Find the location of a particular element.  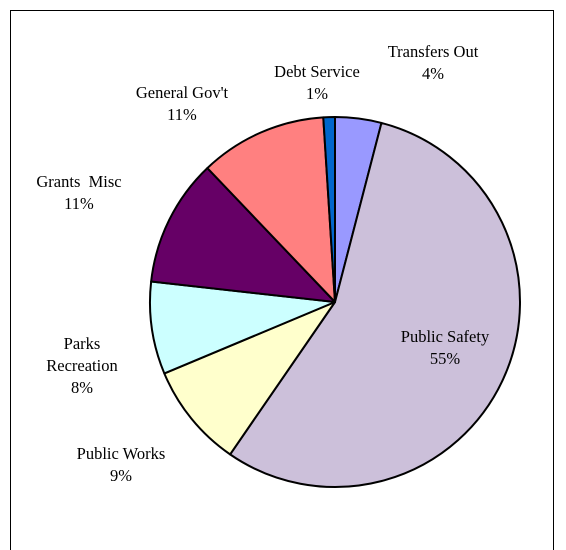

pie-slice-parks is located at coordinates (242, 327).